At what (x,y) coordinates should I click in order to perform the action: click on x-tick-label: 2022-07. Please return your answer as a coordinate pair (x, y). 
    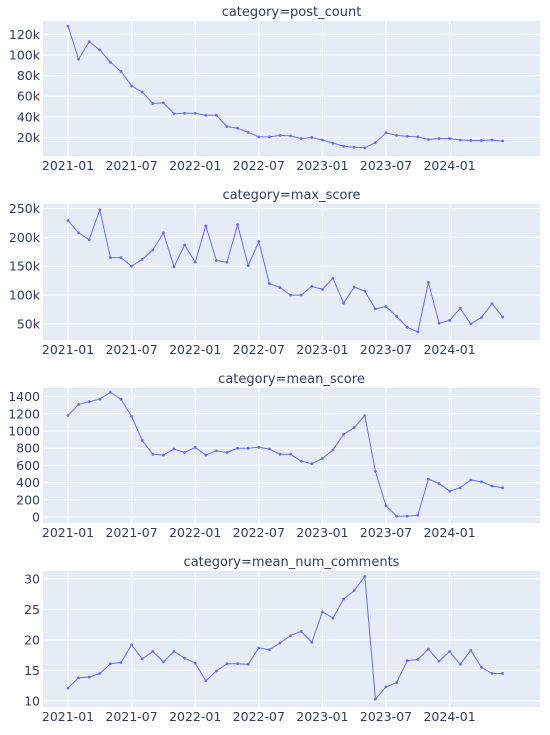
    Looking at the image, I should click on (259, 532).